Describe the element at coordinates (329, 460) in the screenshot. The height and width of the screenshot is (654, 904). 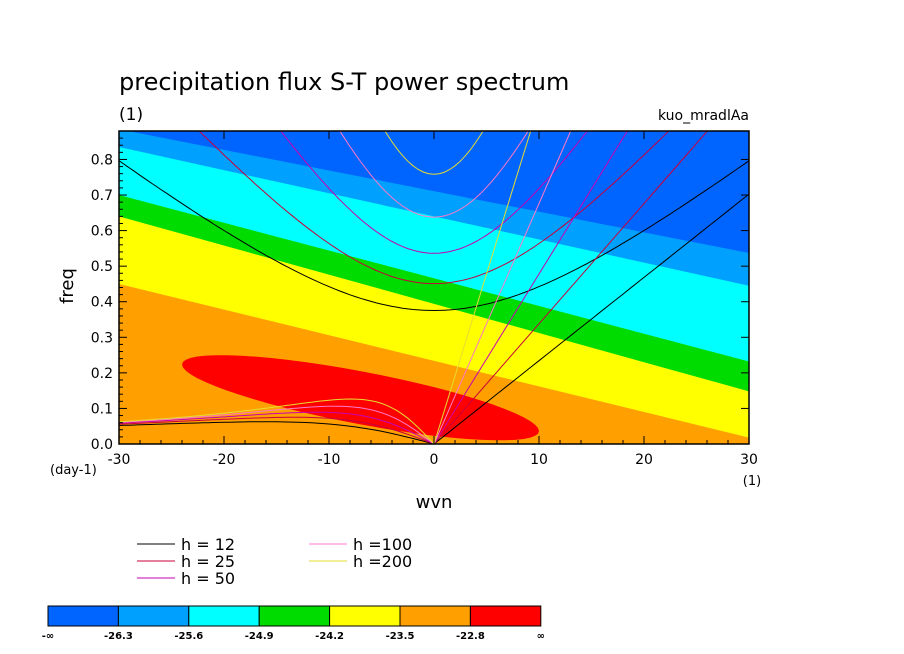
I see `x-tick-label: -10` at that location.